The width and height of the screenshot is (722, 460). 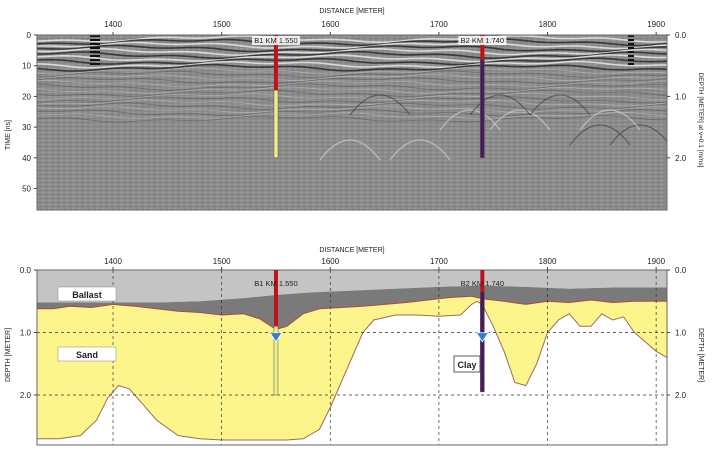 What do you see at coordinates (681, 395) in the screenshot?
I see `section-y-tick-label-right: 2.0` at bounding box center [681, 395].